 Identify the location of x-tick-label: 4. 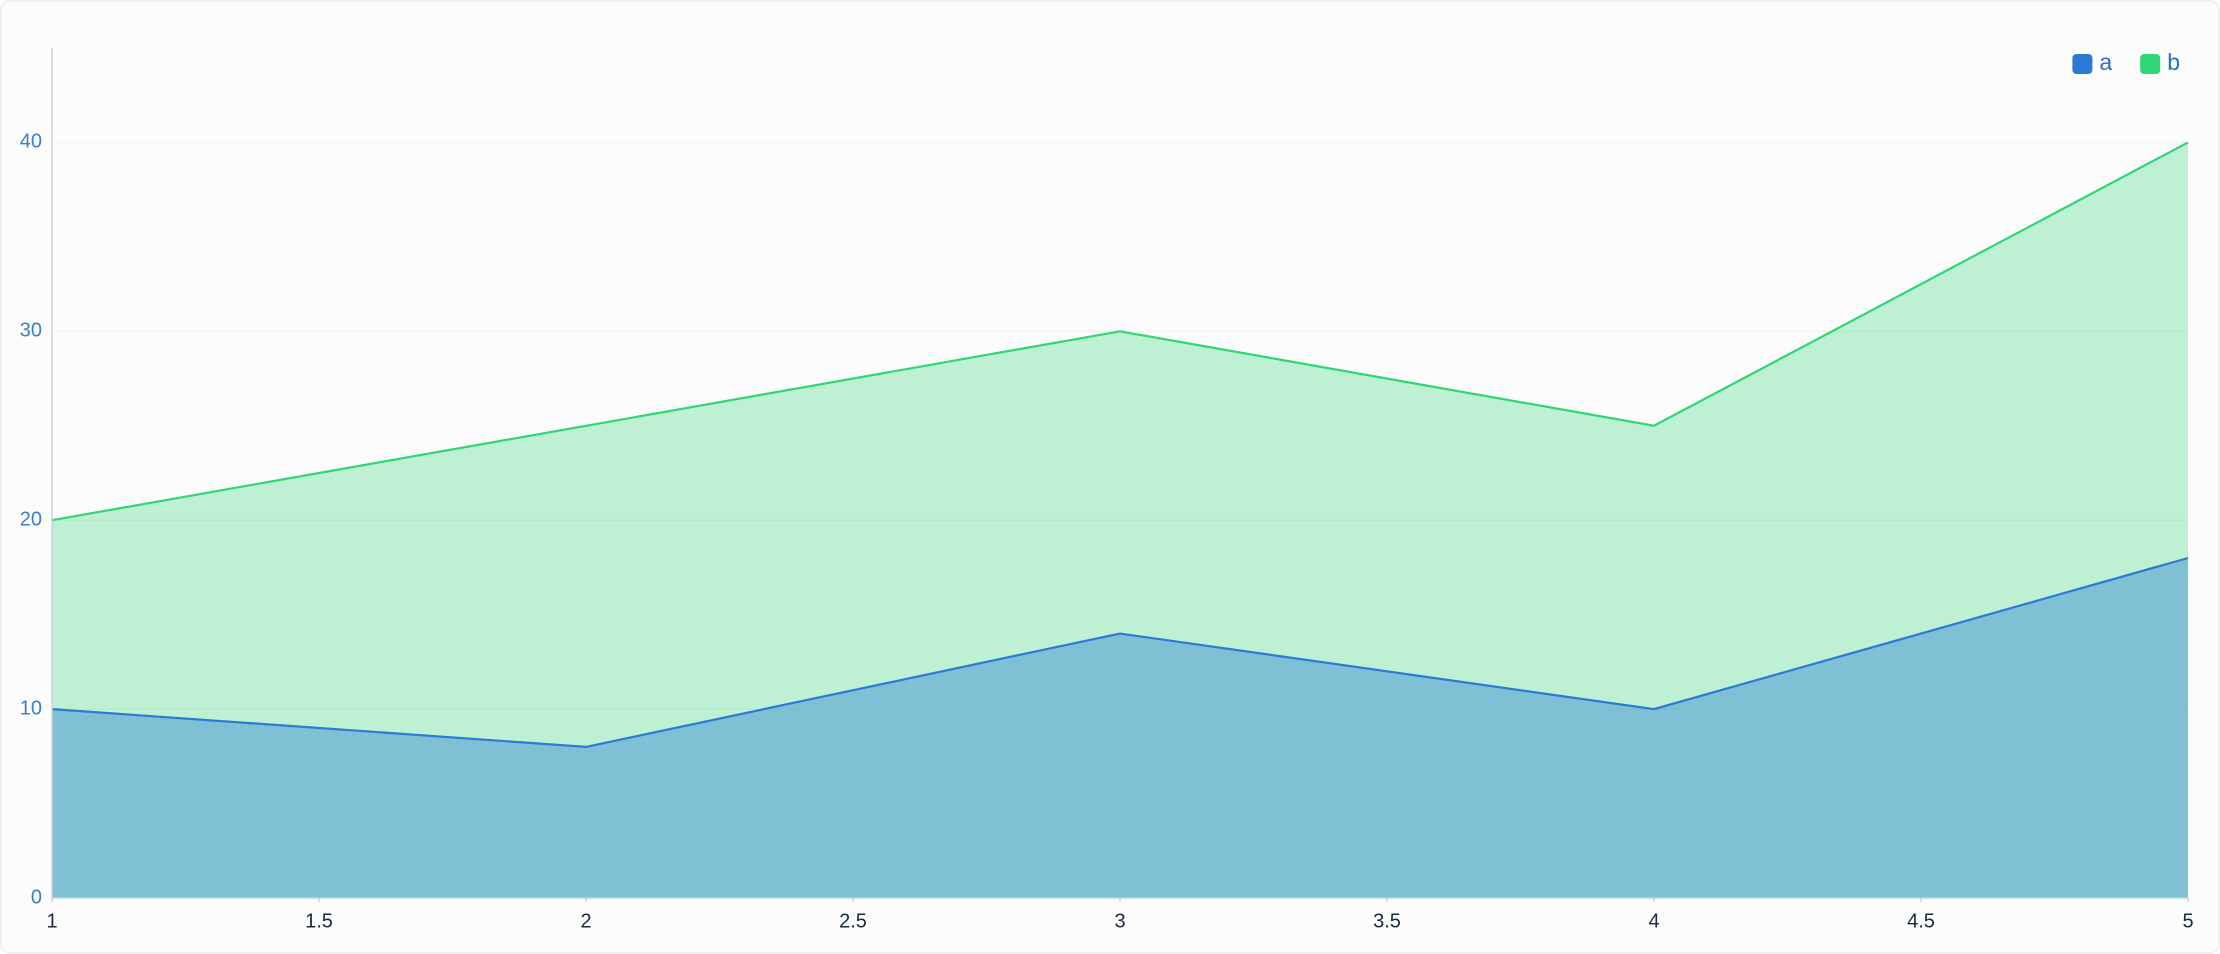
(1653, 921).